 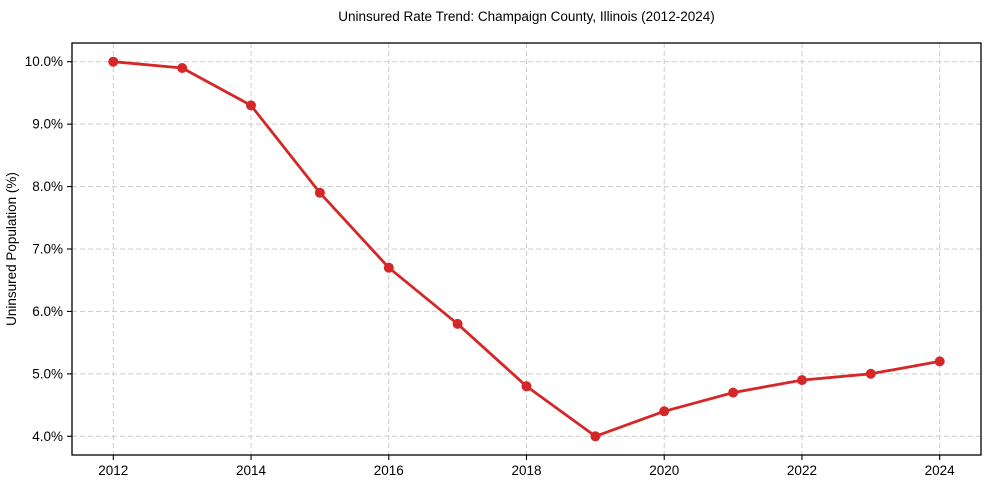 What do you see at coordinates (47, 436) in the screenshot?
I see `y-tick-label: 4.0%` at bounding box center [47, 436].